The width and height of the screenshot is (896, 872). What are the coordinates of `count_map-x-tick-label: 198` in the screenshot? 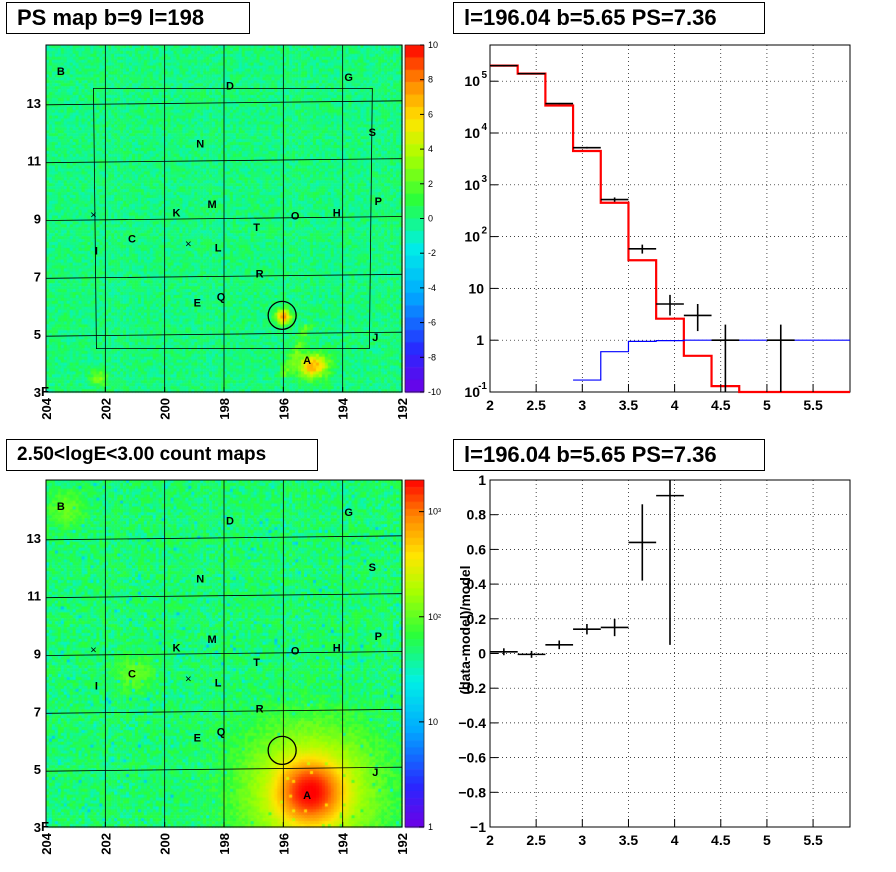 It's located at (224, 844).